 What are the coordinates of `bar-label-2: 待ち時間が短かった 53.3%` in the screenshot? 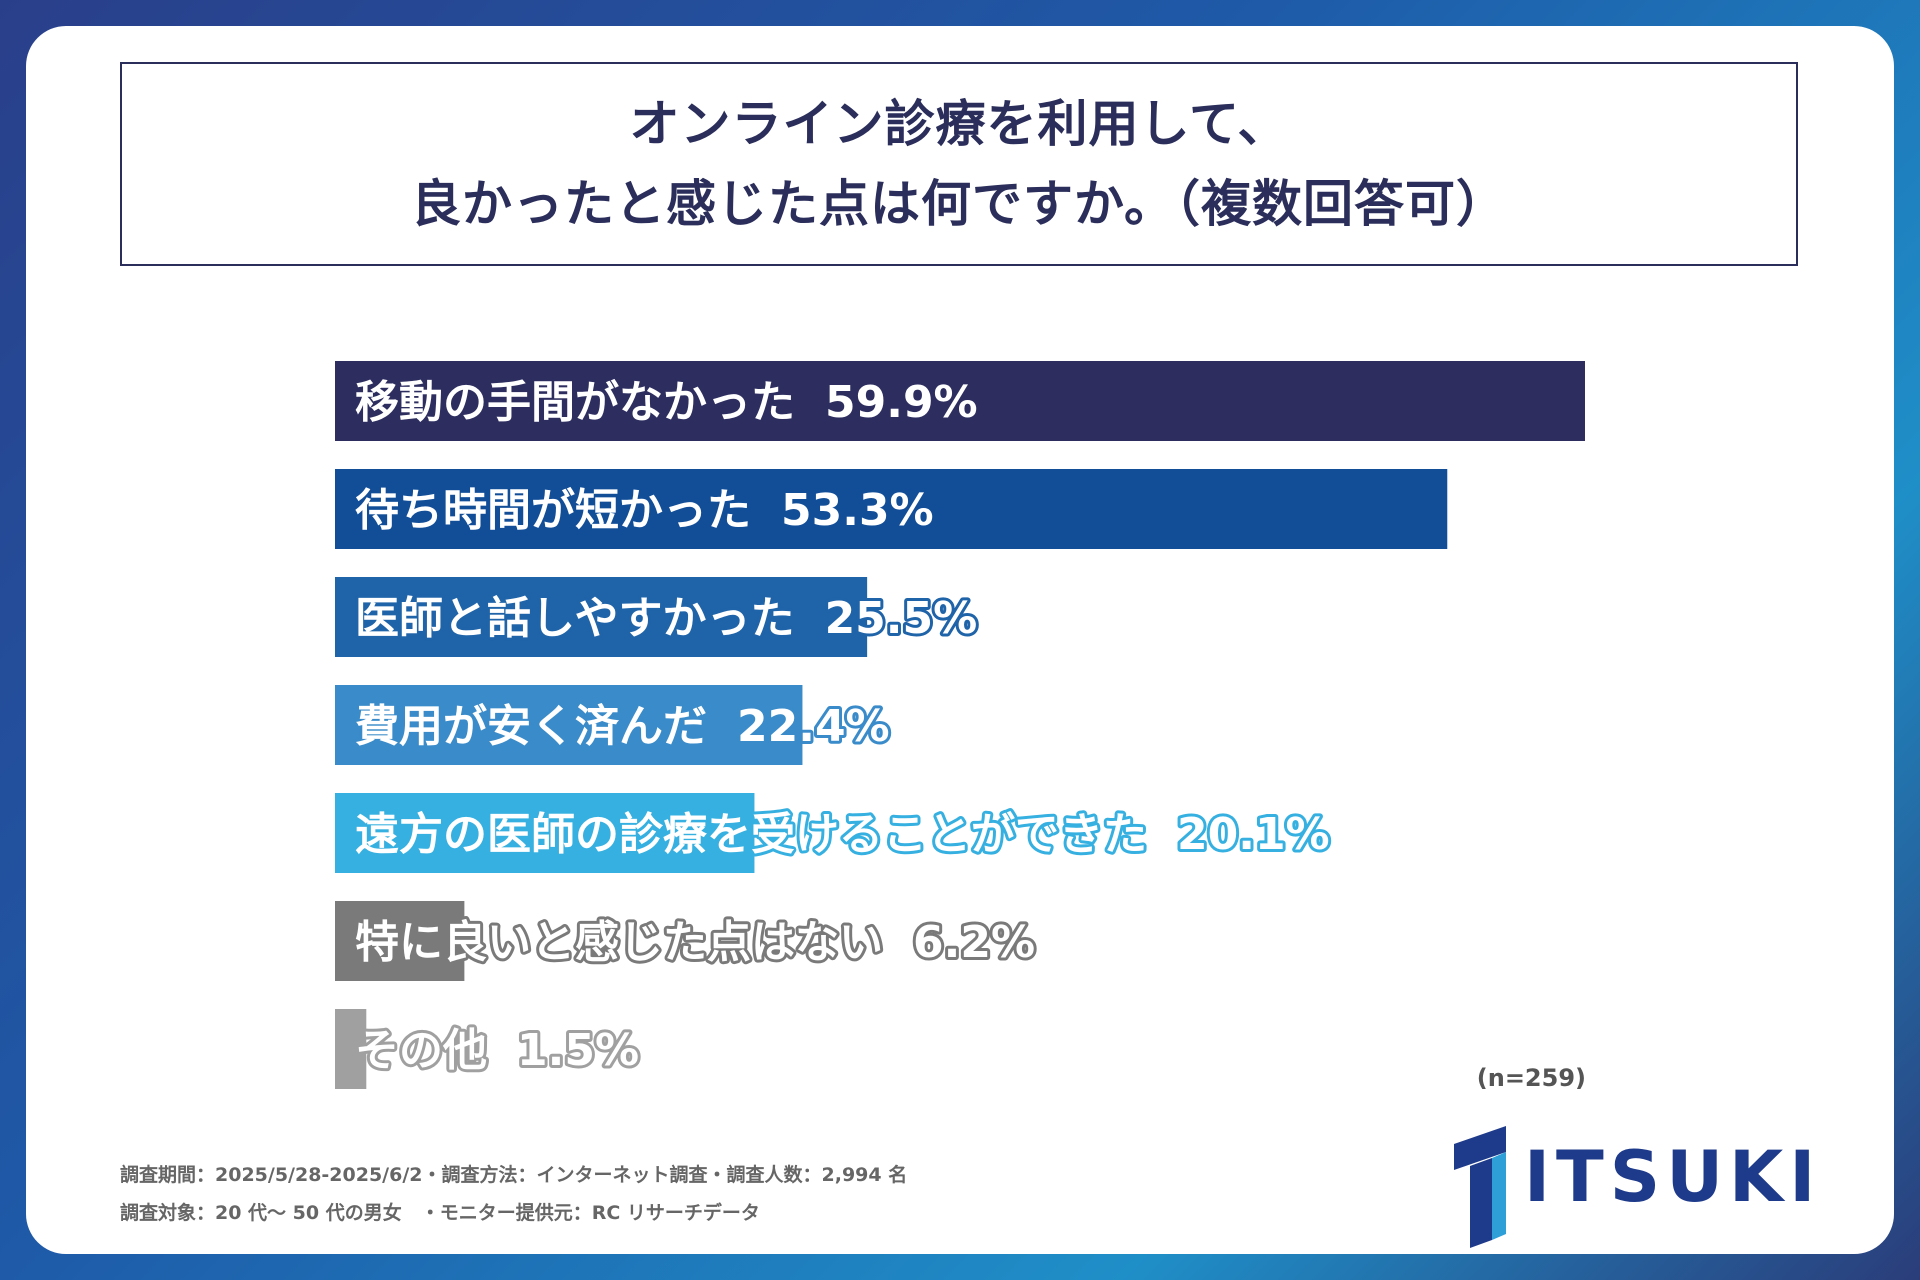 It's located at (644, 510).